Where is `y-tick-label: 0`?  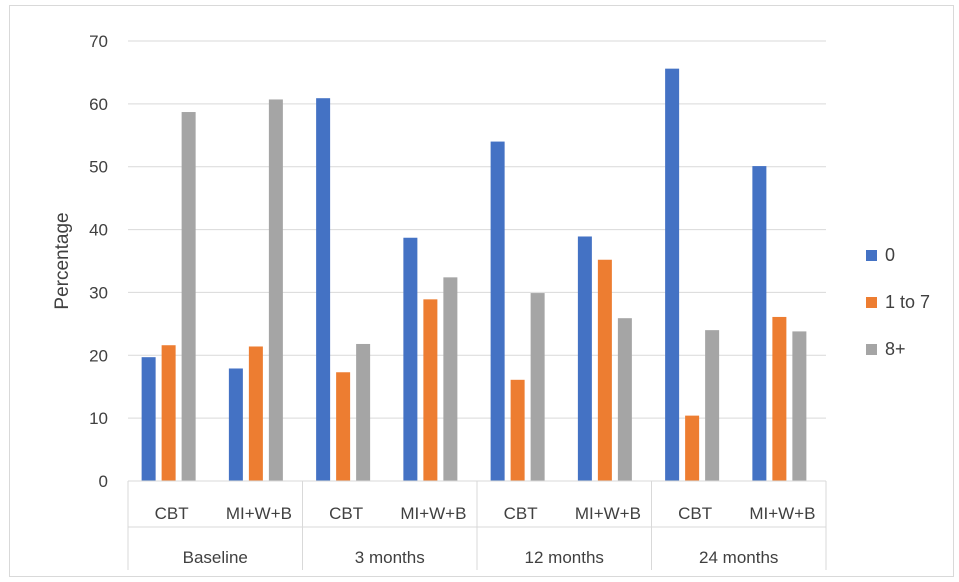
y-tick-label: 0 is located at coordinates (103, 481).